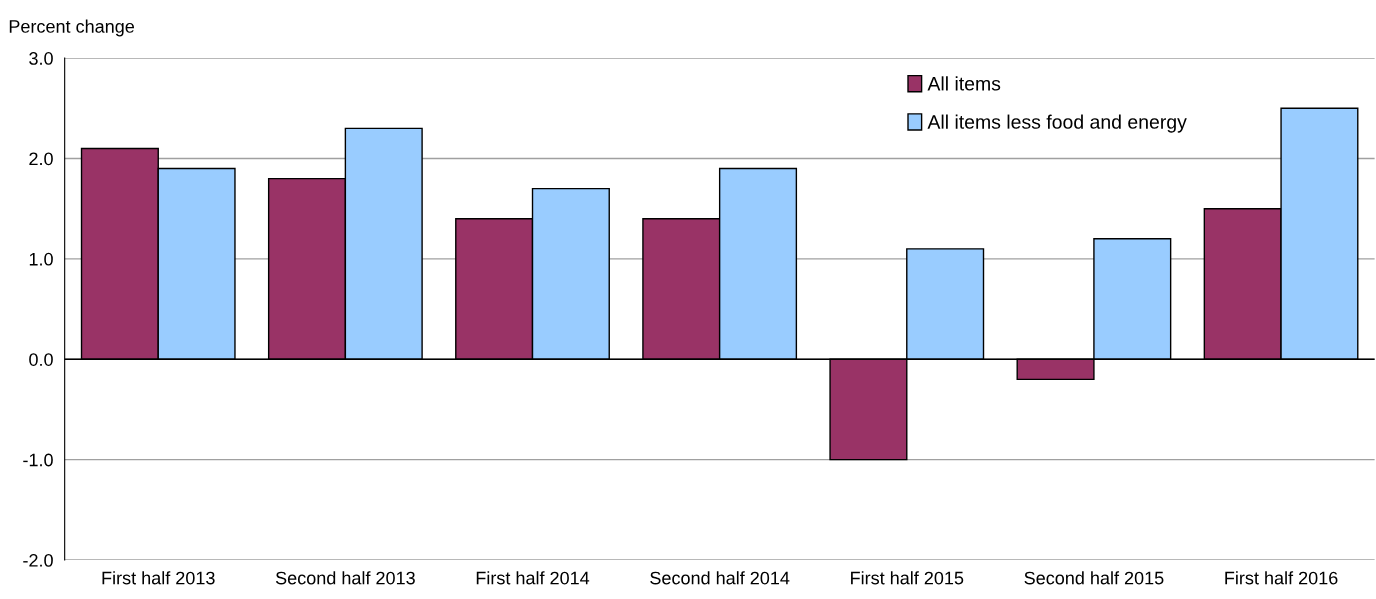 The height and width of the screenshot is (599, 1376). Describe the element at coordinates (72, 28) in the screenshot. I see `y-axis-title: Percent change` at that location.